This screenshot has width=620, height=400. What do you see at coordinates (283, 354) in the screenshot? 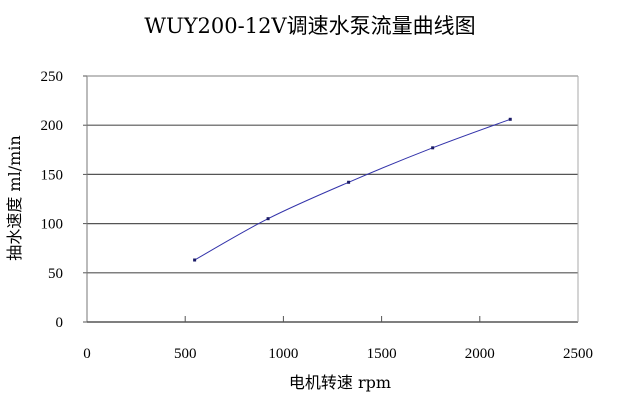
I see `x-tick-label: 1000` at bounding box center [283, 354].